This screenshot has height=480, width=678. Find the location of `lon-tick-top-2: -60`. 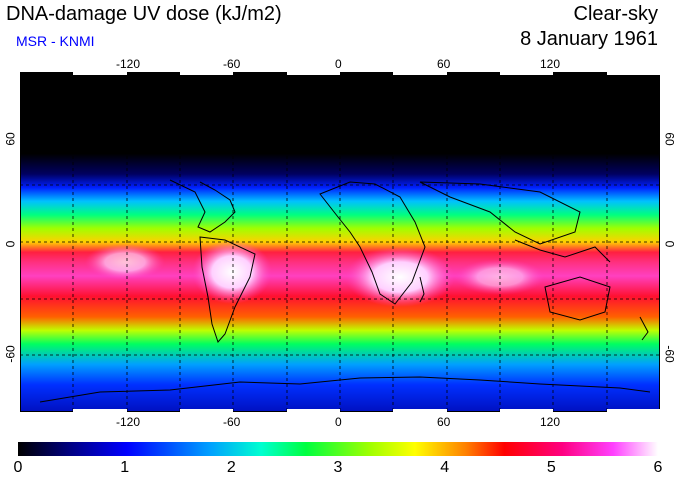

lon-tick-top-2: -60 is located at coordinates (232, 64).